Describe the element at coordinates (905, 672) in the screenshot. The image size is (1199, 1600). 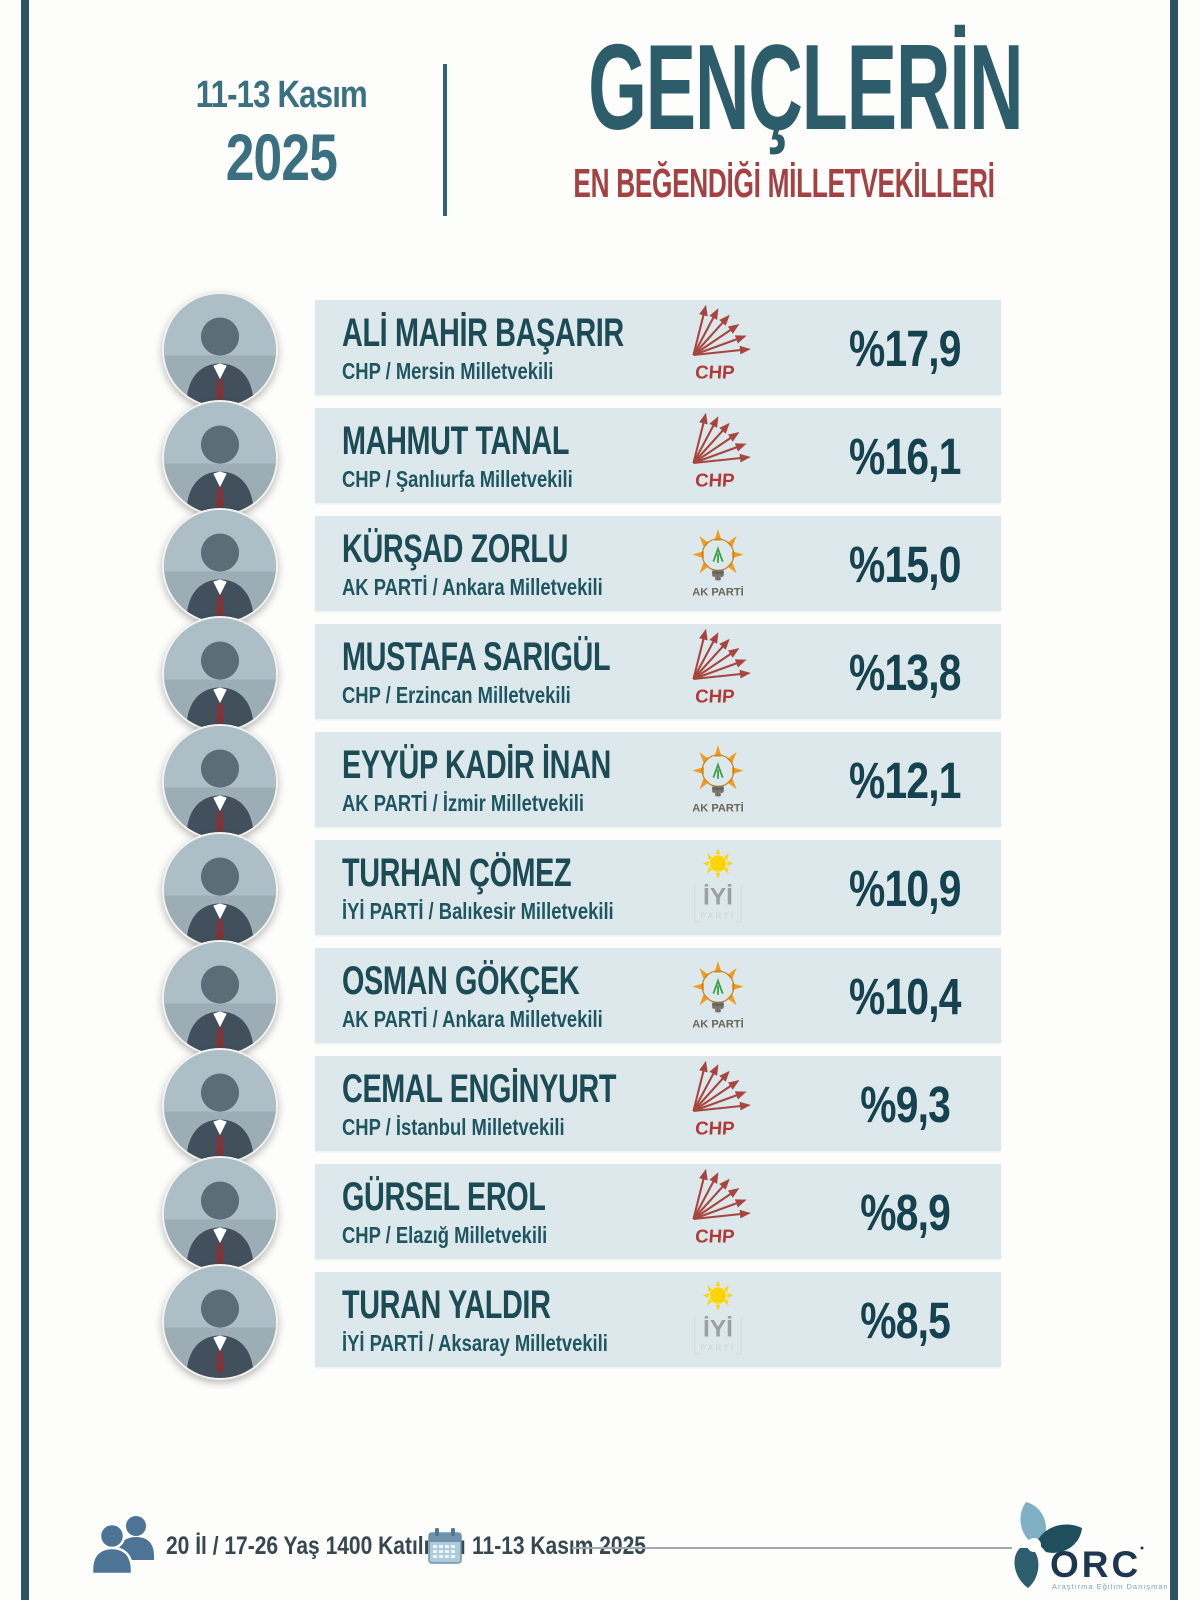
I see `percentage-value: %13,8` at that location.